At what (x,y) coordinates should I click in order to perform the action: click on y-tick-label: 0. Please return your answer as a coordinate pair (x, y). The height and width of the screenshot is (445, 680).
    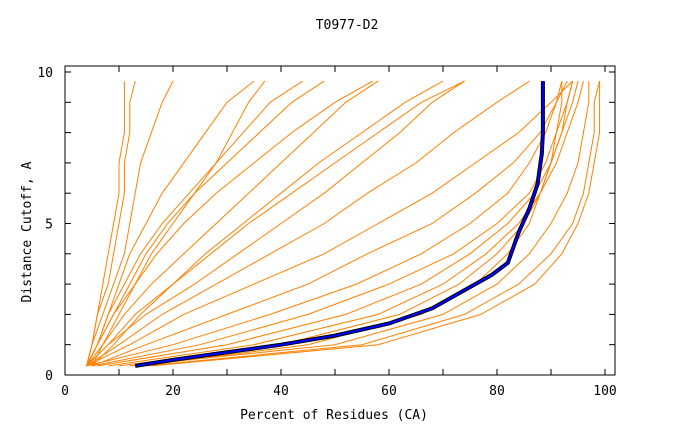
    Looking at the image, I should click on (49, 376).